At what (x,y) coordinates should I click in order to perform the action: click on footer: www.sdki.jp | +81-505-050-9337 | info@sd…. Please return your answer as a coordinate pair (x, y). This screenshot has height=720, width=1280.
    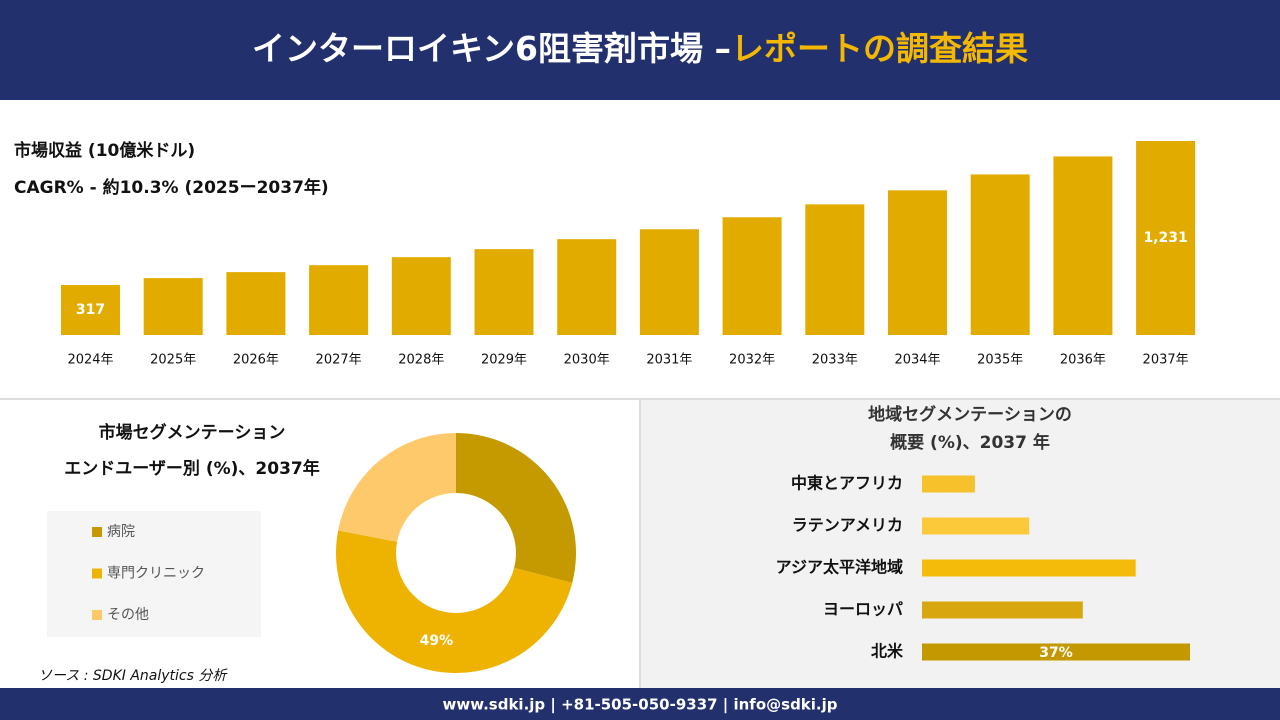
    Looking at the image, I should click on (639, 705).